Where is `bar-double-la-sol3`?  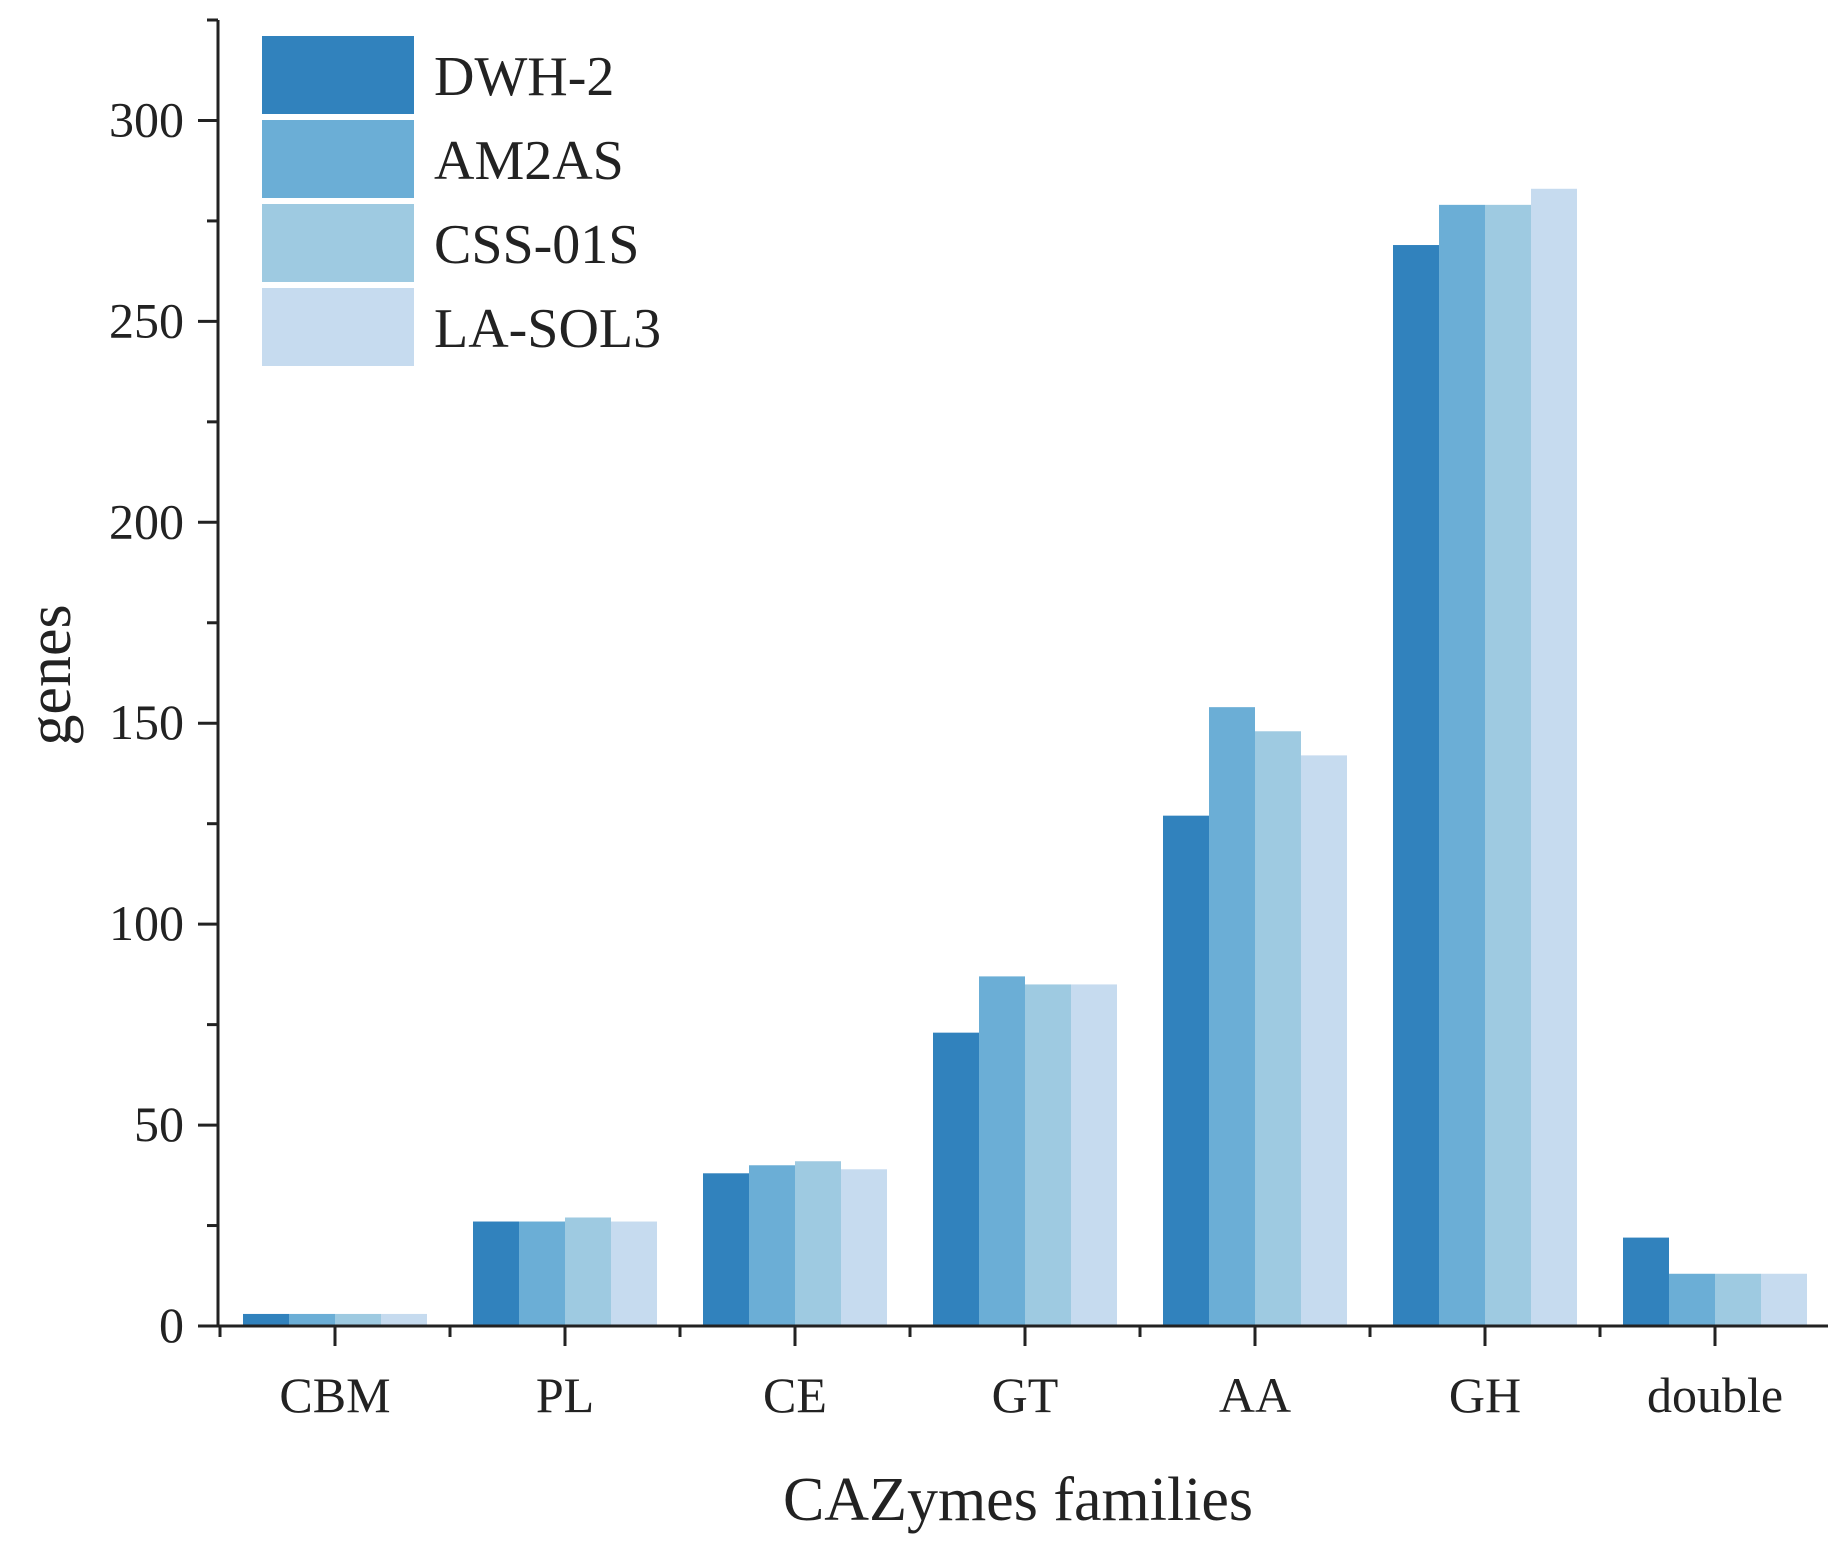 bar-double-la-sol3 is located at coordinates (1784, 1299).